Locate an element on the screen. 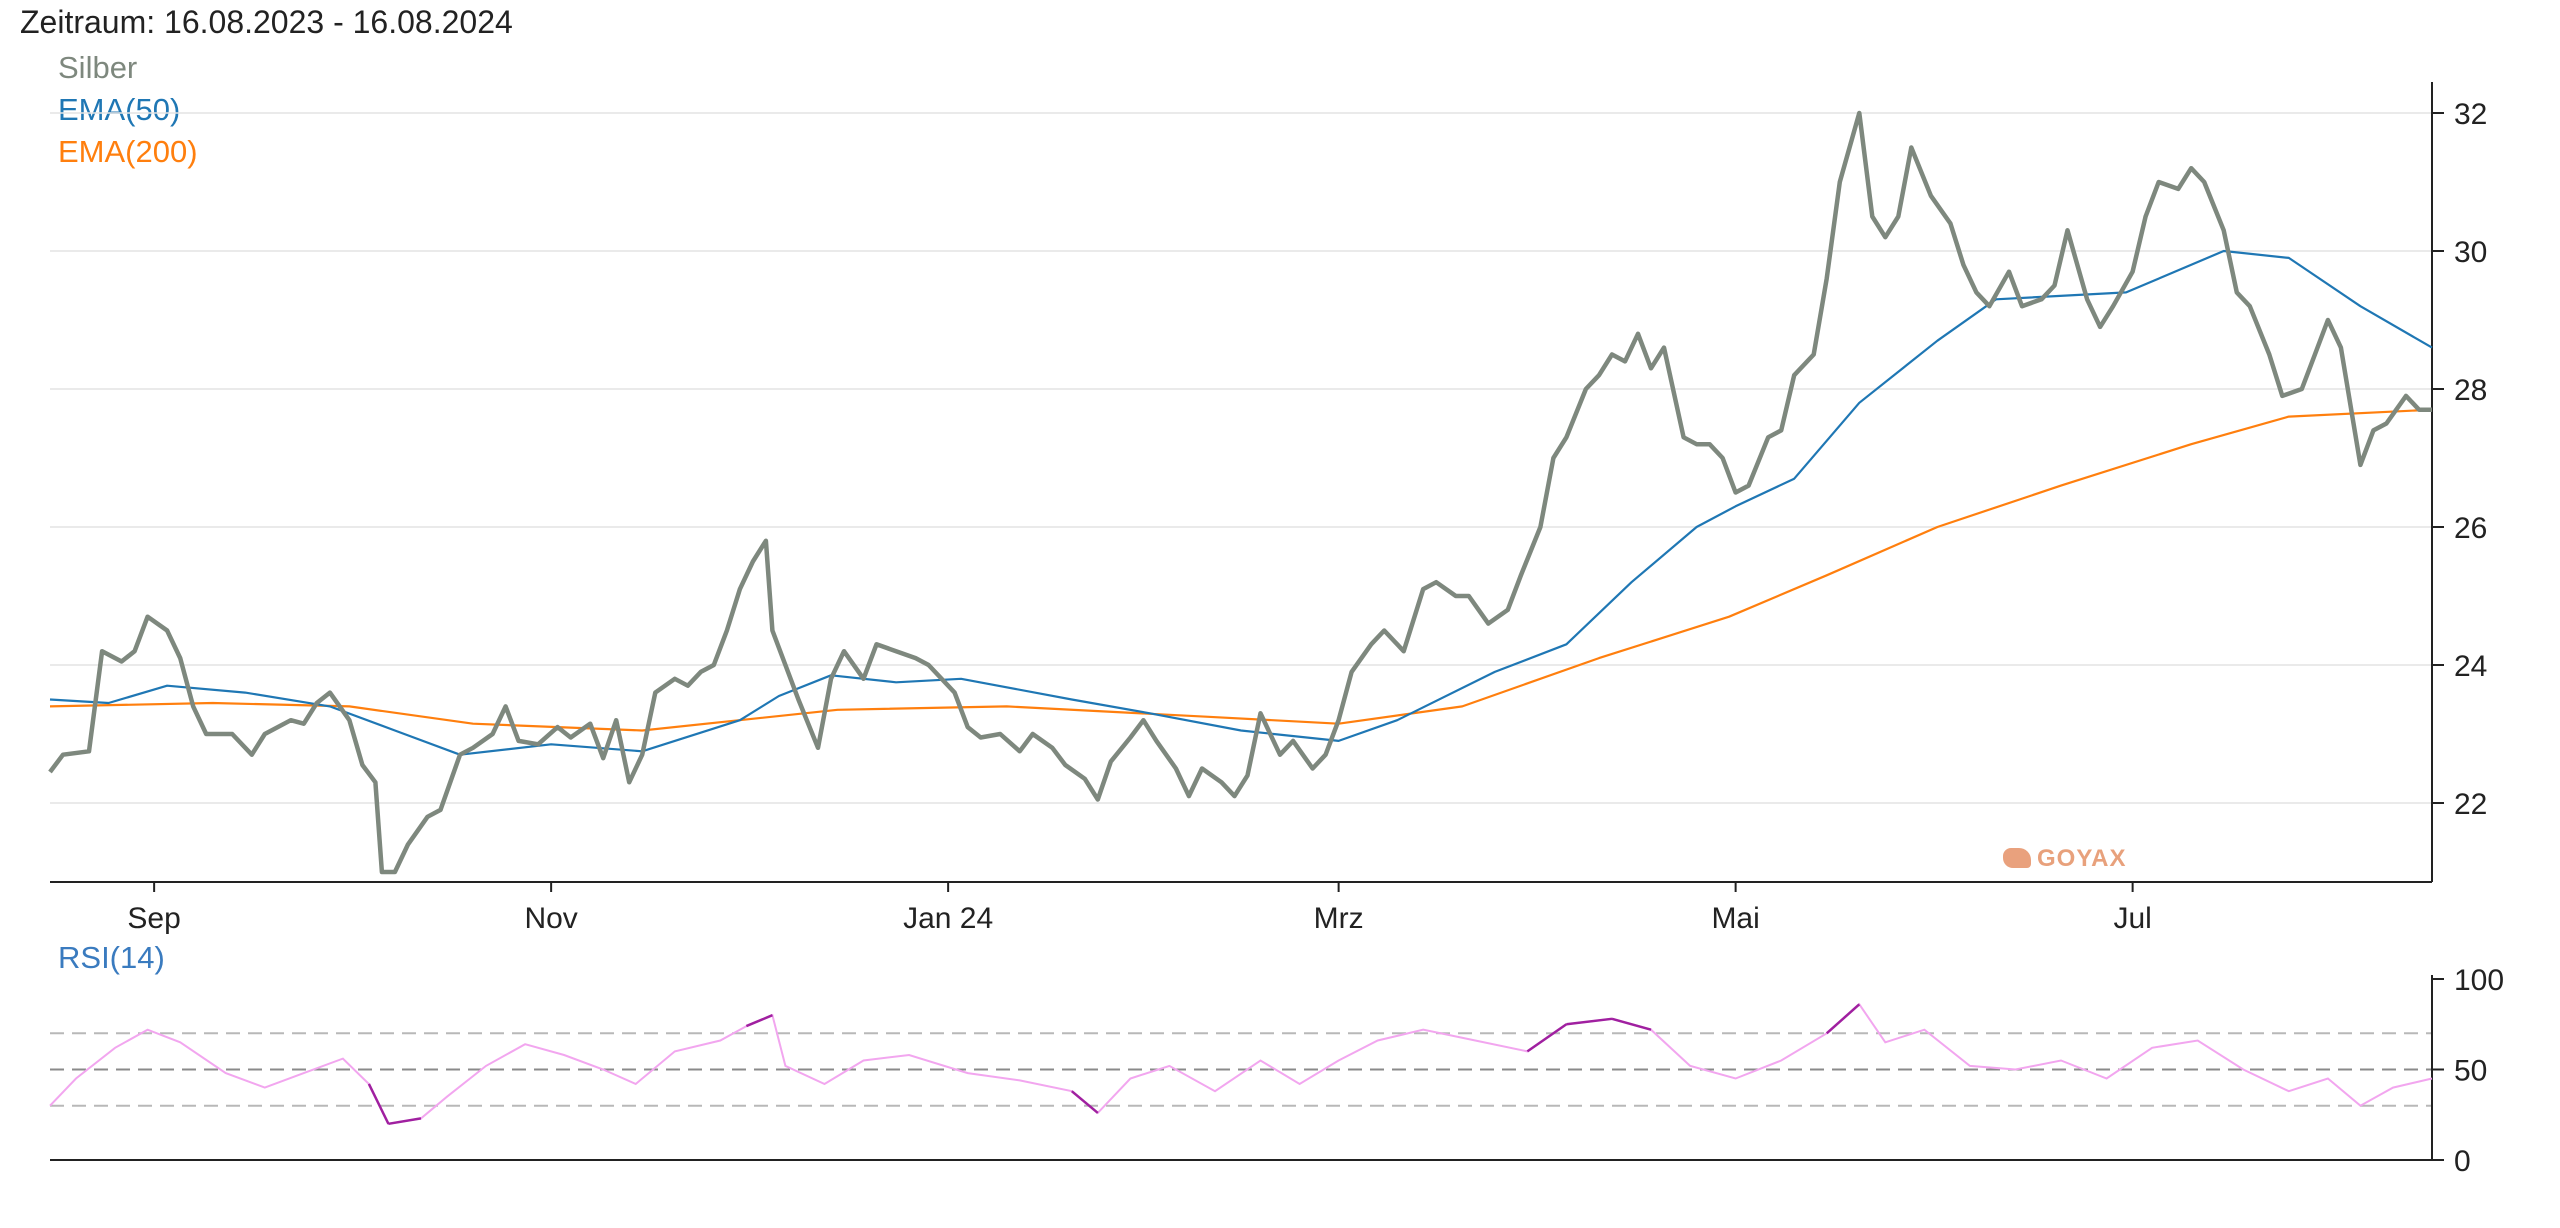  legend-ema200: EMA(200) is located at coordinates (128, 151).